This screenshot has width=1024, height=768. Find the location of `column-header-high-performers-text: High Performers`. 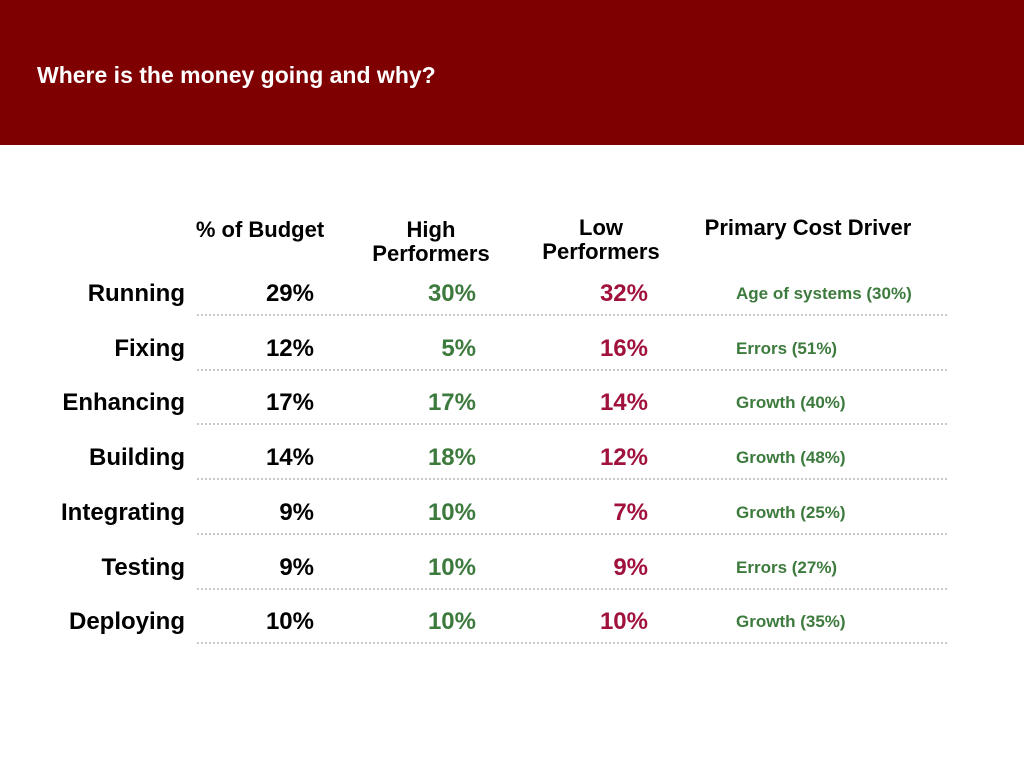

column-header-high-performers-text: High Performers is located at coordinates (431, 241).